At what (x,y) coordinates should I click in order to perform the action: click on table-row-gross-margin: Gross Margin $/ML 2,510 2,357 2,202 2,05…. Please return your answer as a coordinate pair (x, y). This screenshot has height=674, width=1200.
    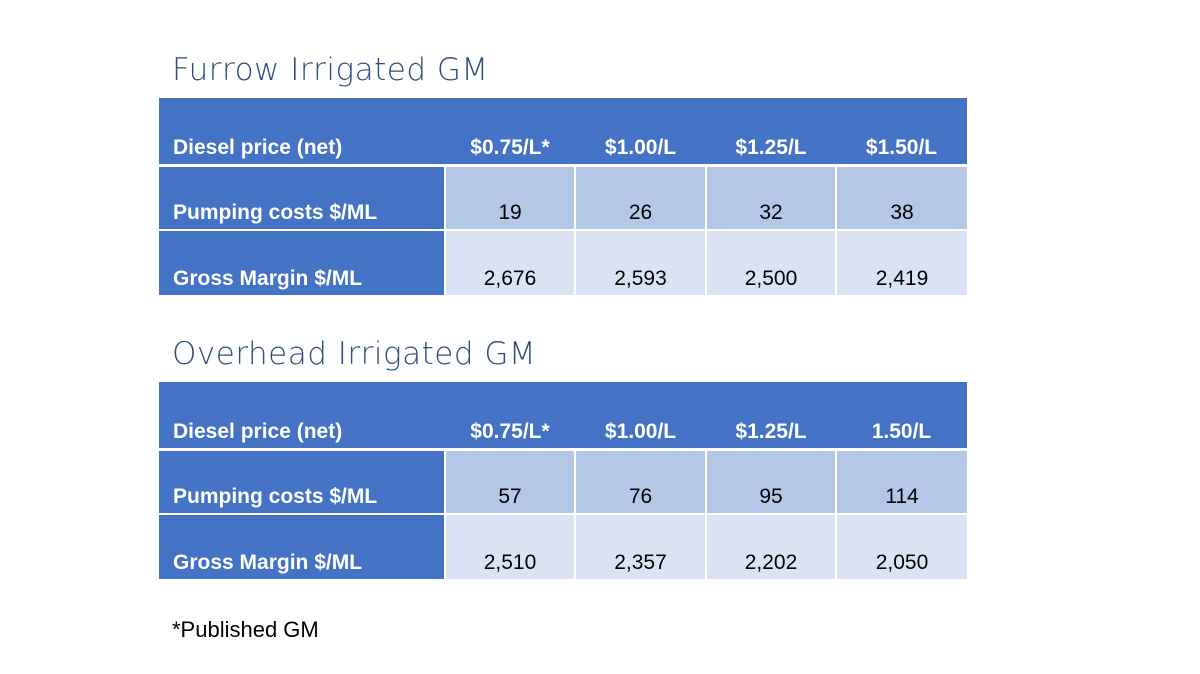
    Looking at the image, I should click on (563, 546).